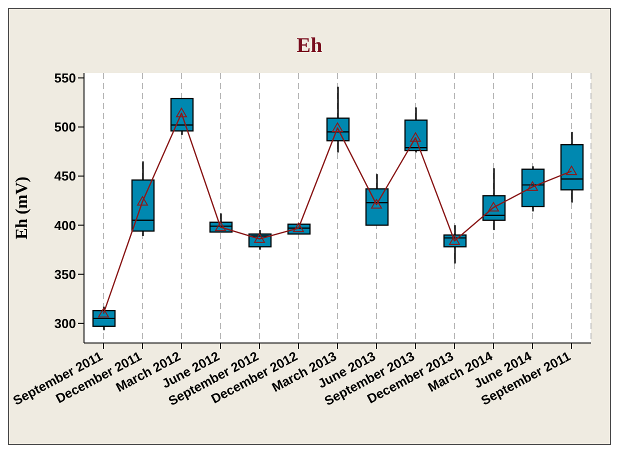 Image resolution: width=619 pixels, height=453 pixels. I want to click on chart-title: Eh, so click(310, 45).